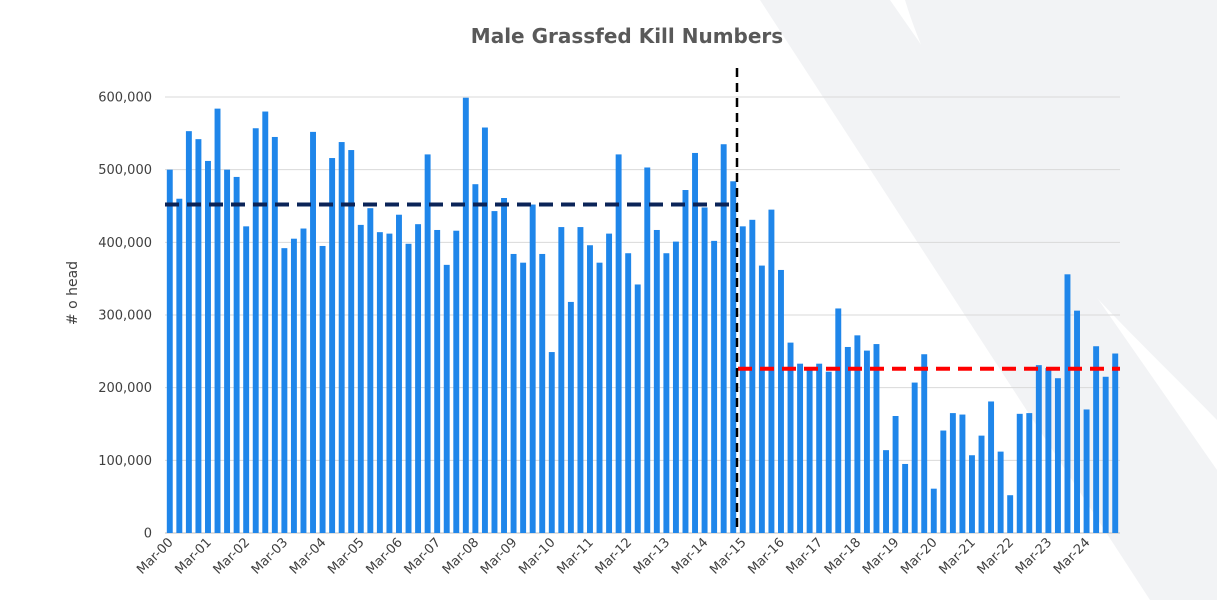 This screenshot has width=1217, height=600. Describe the element at coordinates (193, 556) in the screenshot. I see `x-tick-label: Mar-01` at that location.